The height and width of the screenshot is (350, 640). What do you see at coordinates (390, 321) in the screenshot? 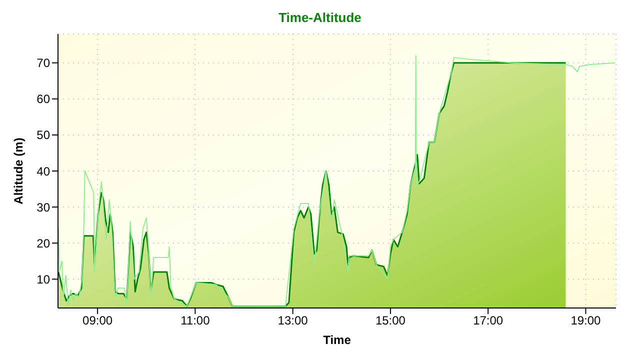
I see `x-tick-label: 15:00` at bounding box center [390, 321].